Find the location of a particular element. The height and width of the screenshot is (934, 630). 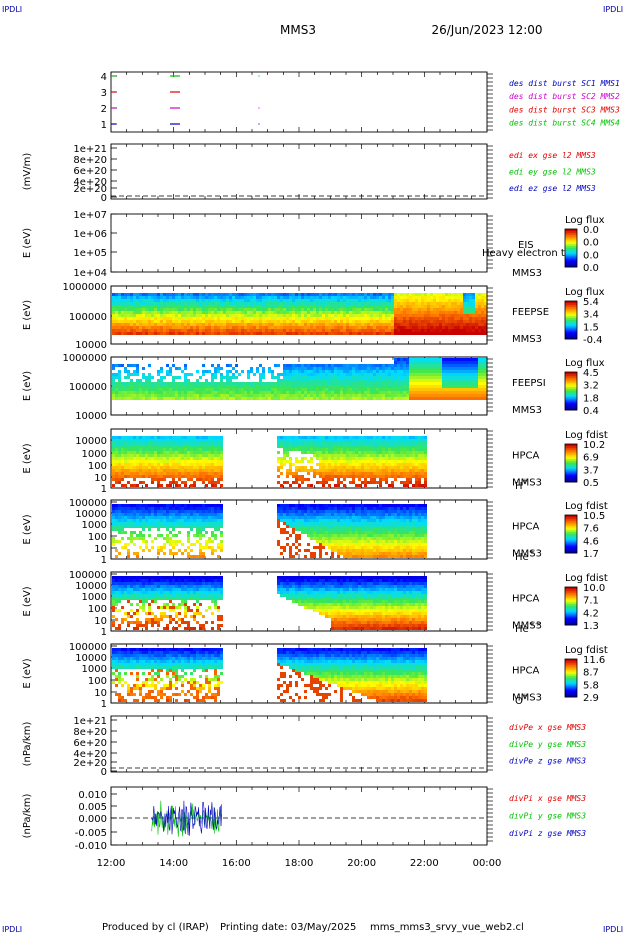

y-tick-label: 2 is located at coordinates (104, 109).